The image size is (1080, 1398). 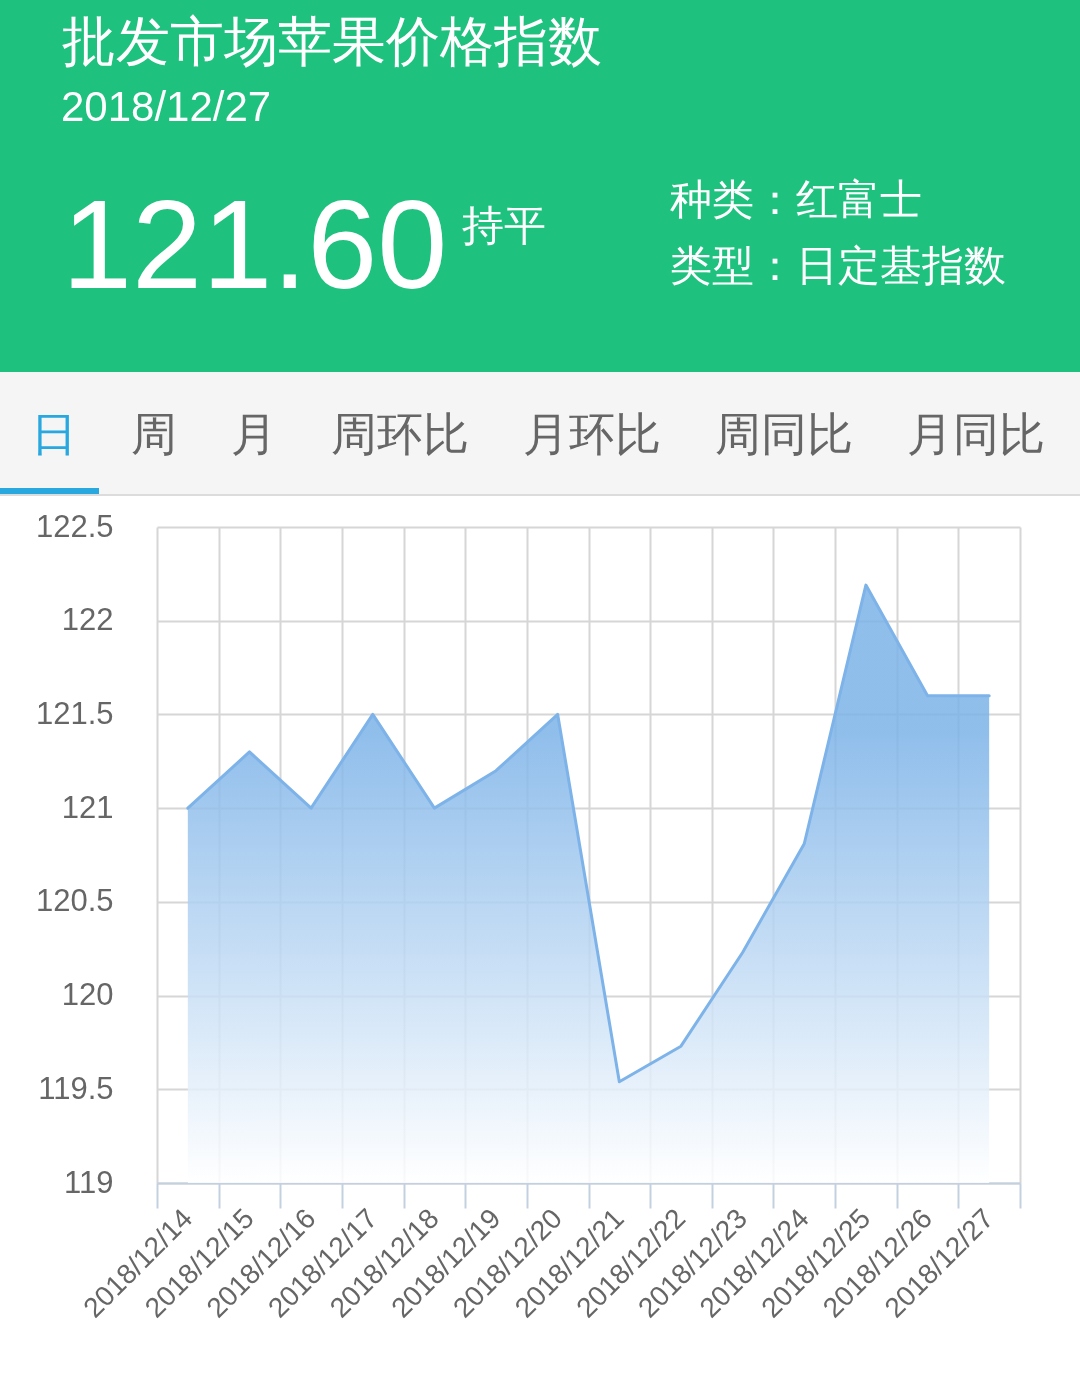 I want to click on y-tick-label: 121, so click(x=87, y=807).